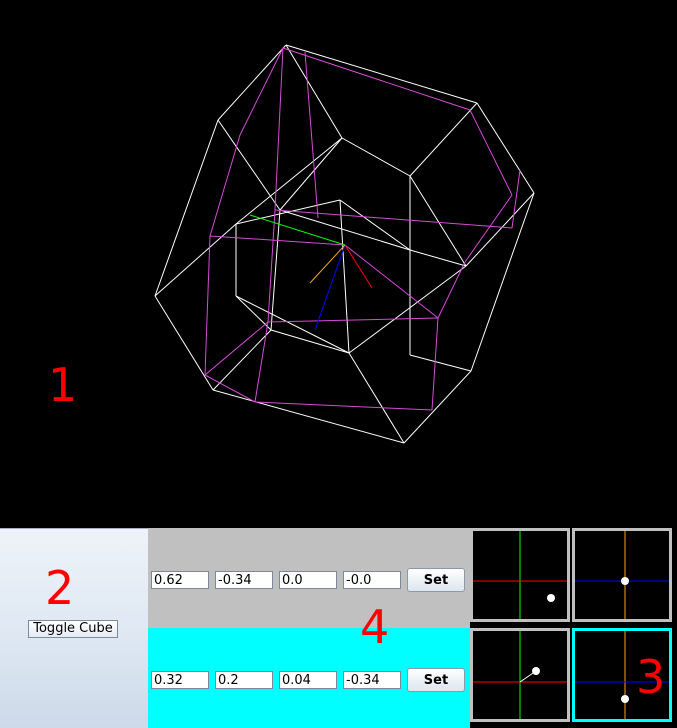  What do you see at coordinates (551, 598) in the screenshot?
I see `joystick-1-knob` at bounding box center [551, 598].